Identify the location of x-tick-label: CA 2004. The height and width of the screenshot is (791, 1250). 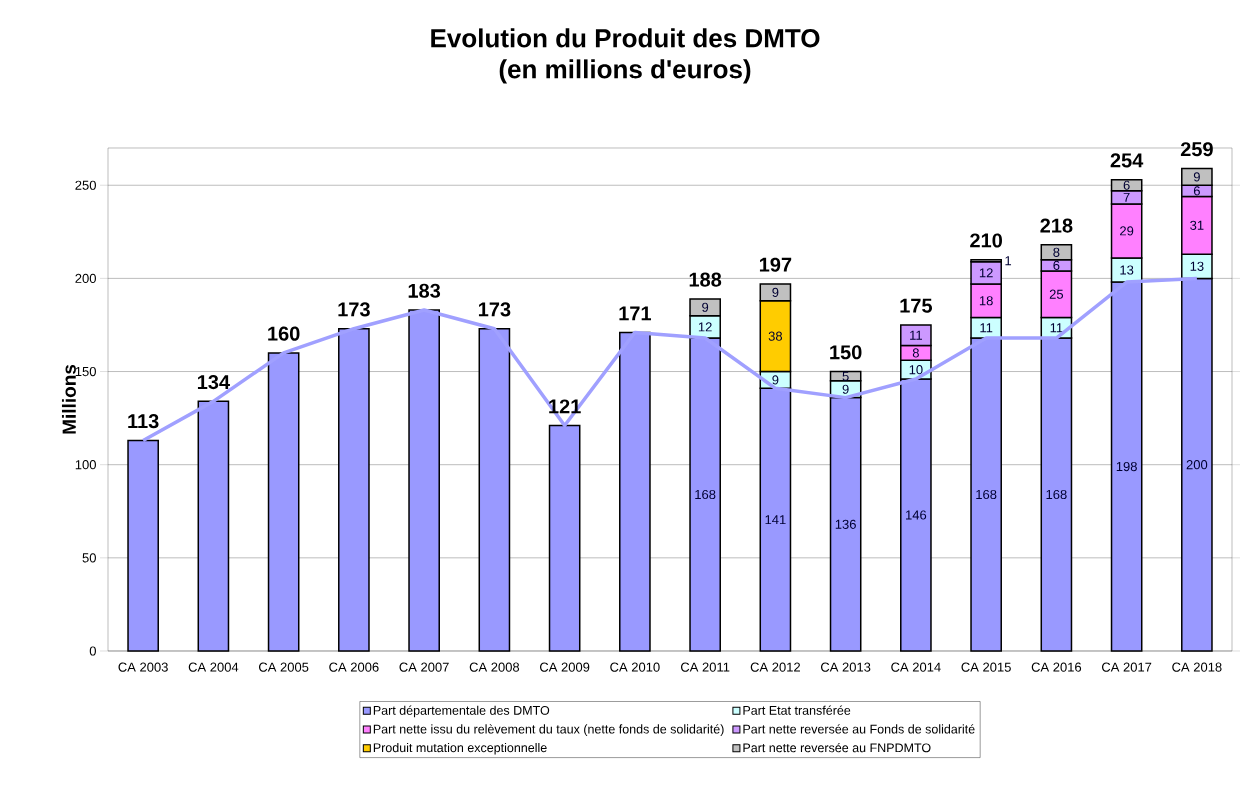
(213, 667).